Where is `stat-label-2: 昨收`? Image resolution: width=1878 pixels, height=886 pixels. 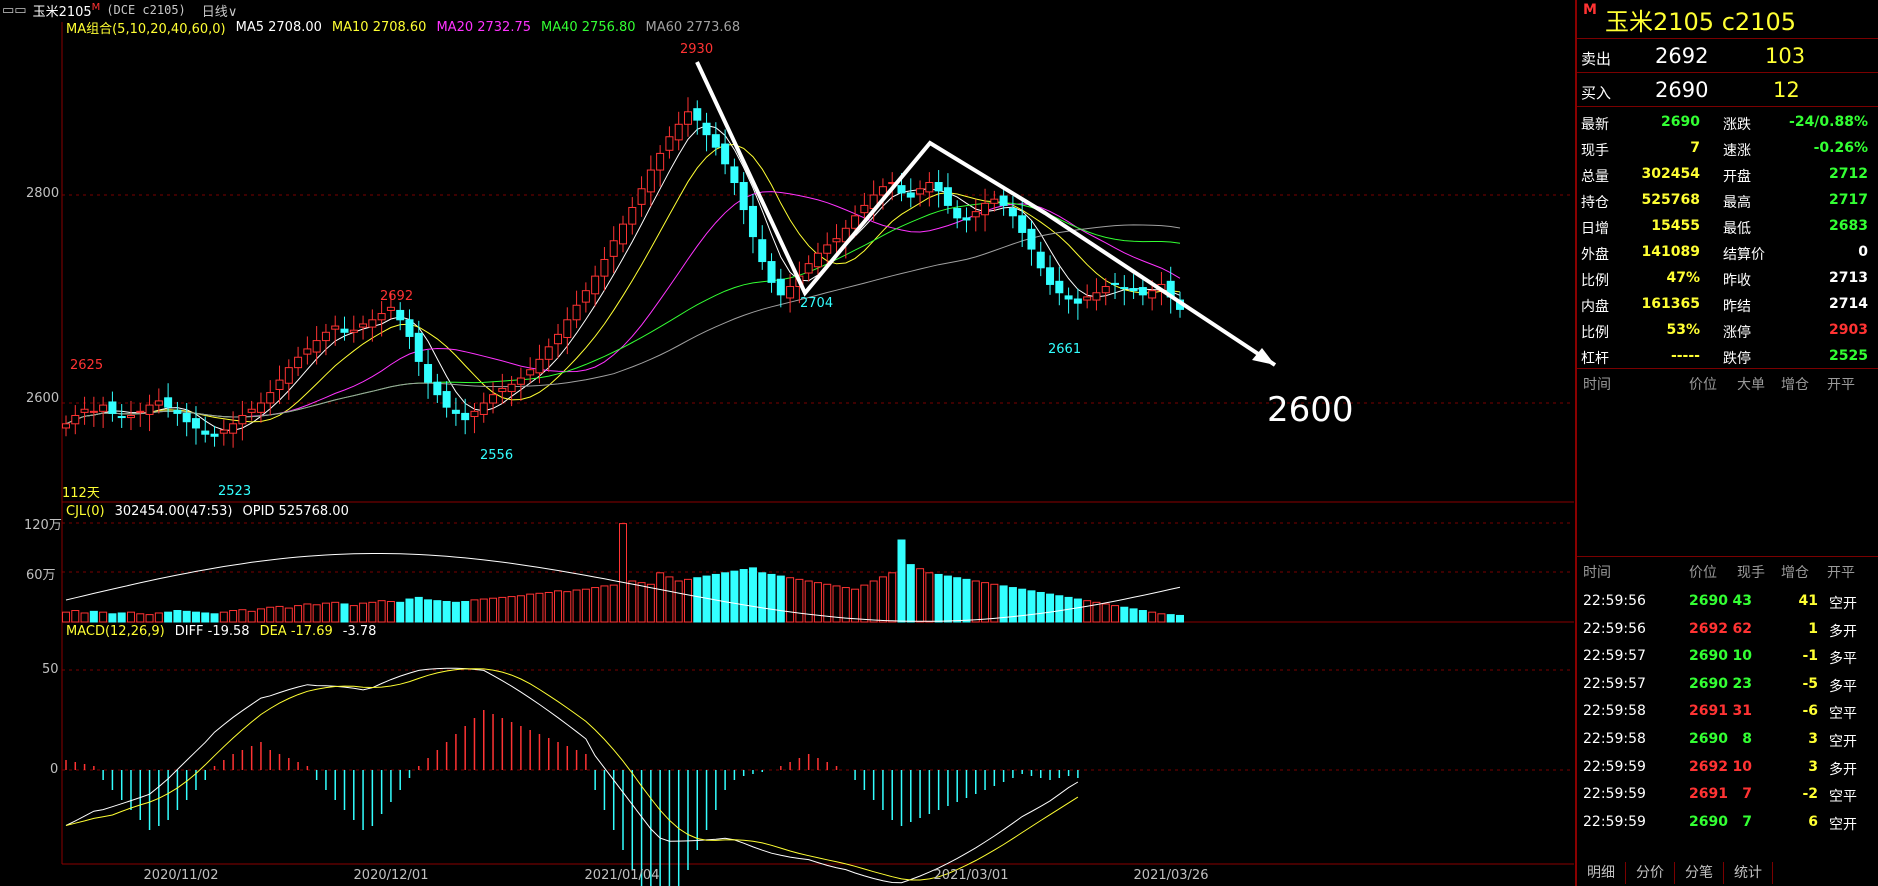
stat-label-2: 昨收 is located at coordinates (1737, 281).